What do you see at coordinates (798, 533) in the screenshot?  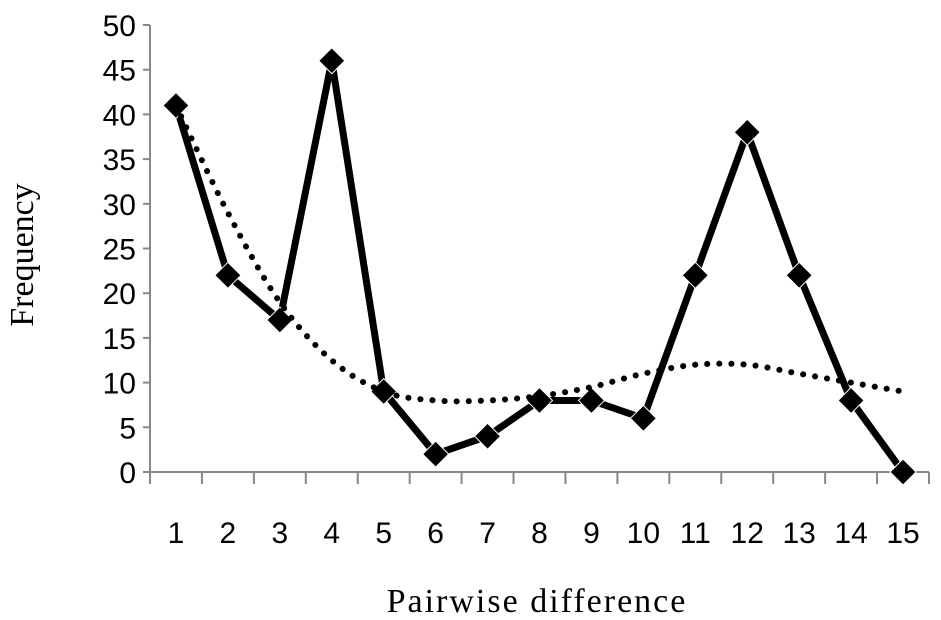 I see `x-tick-label: 13` at bounding box center [798, 533].